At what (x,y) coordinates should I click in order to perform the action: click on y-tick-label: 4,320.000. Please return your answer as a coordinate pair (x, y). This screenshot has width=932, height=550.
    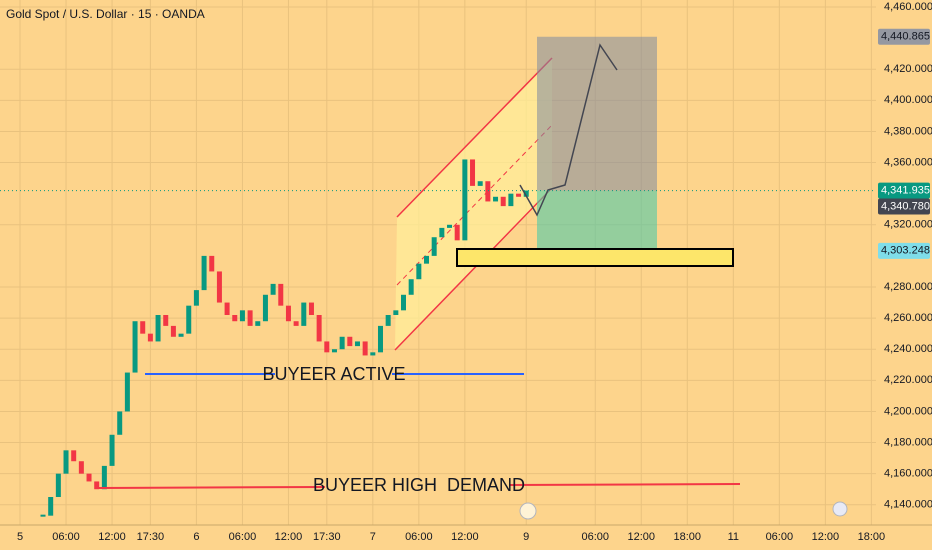
    Looking at the image, I should click on (908, 225).